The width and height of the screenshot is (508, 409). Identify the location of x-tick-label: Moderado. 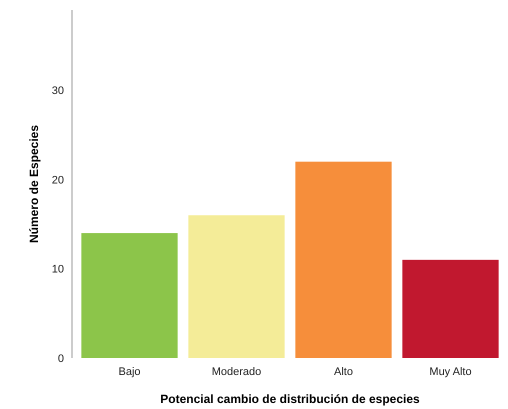
(237, 372).